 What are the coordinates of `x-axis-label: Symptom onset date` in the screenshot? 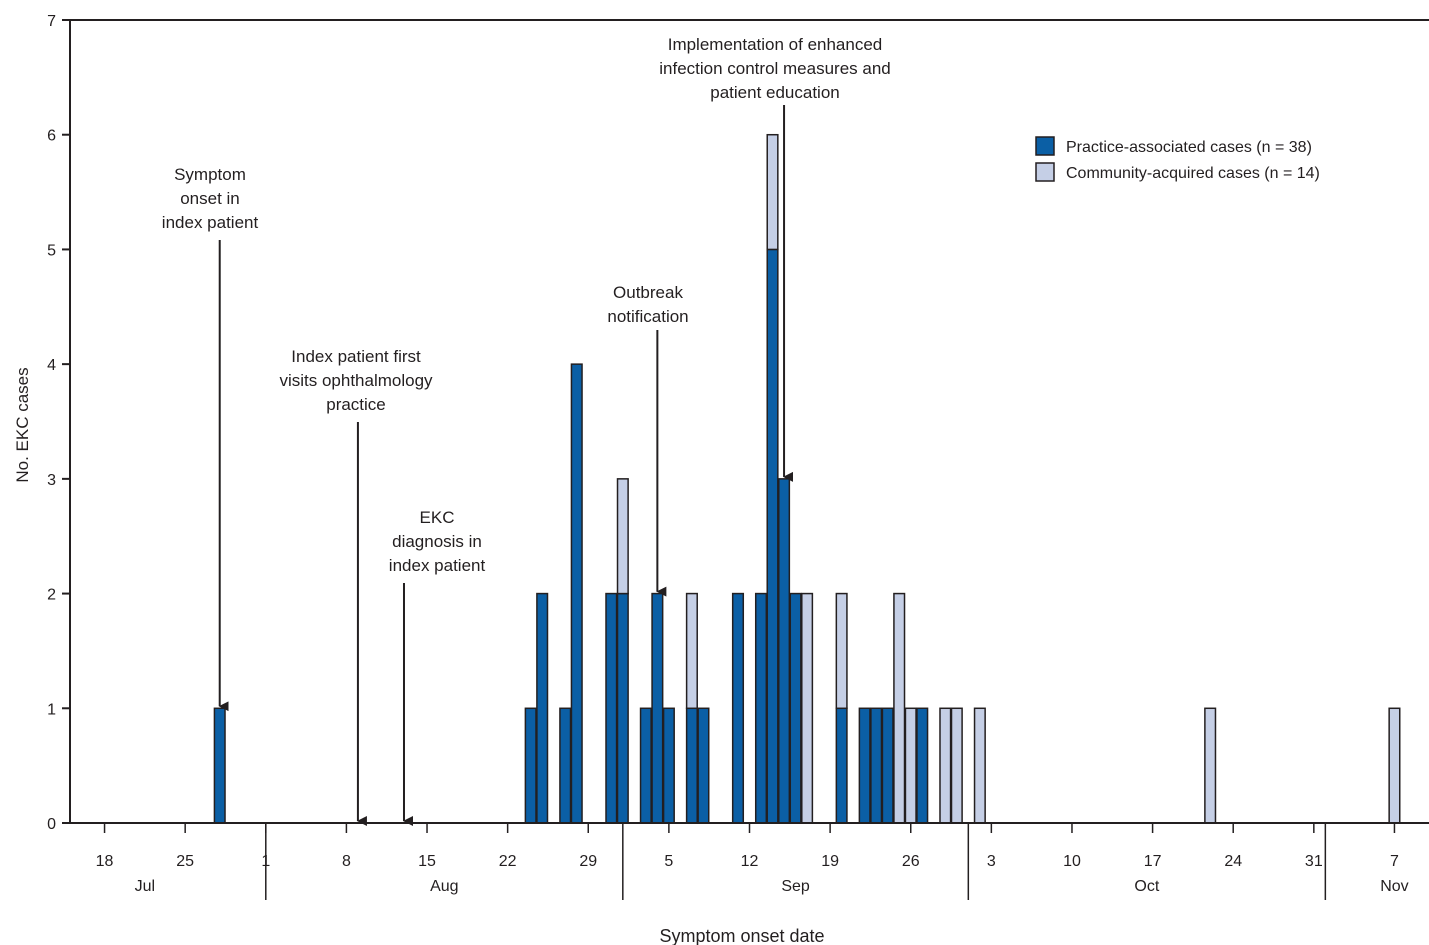 It's located at (741, 935).